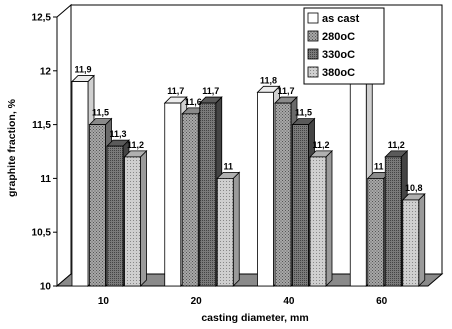 The image size is (452, 329). Describe the element at coordinates (42, 233) in the screenshot. I see `y-tick-label: 10,5` at that location.